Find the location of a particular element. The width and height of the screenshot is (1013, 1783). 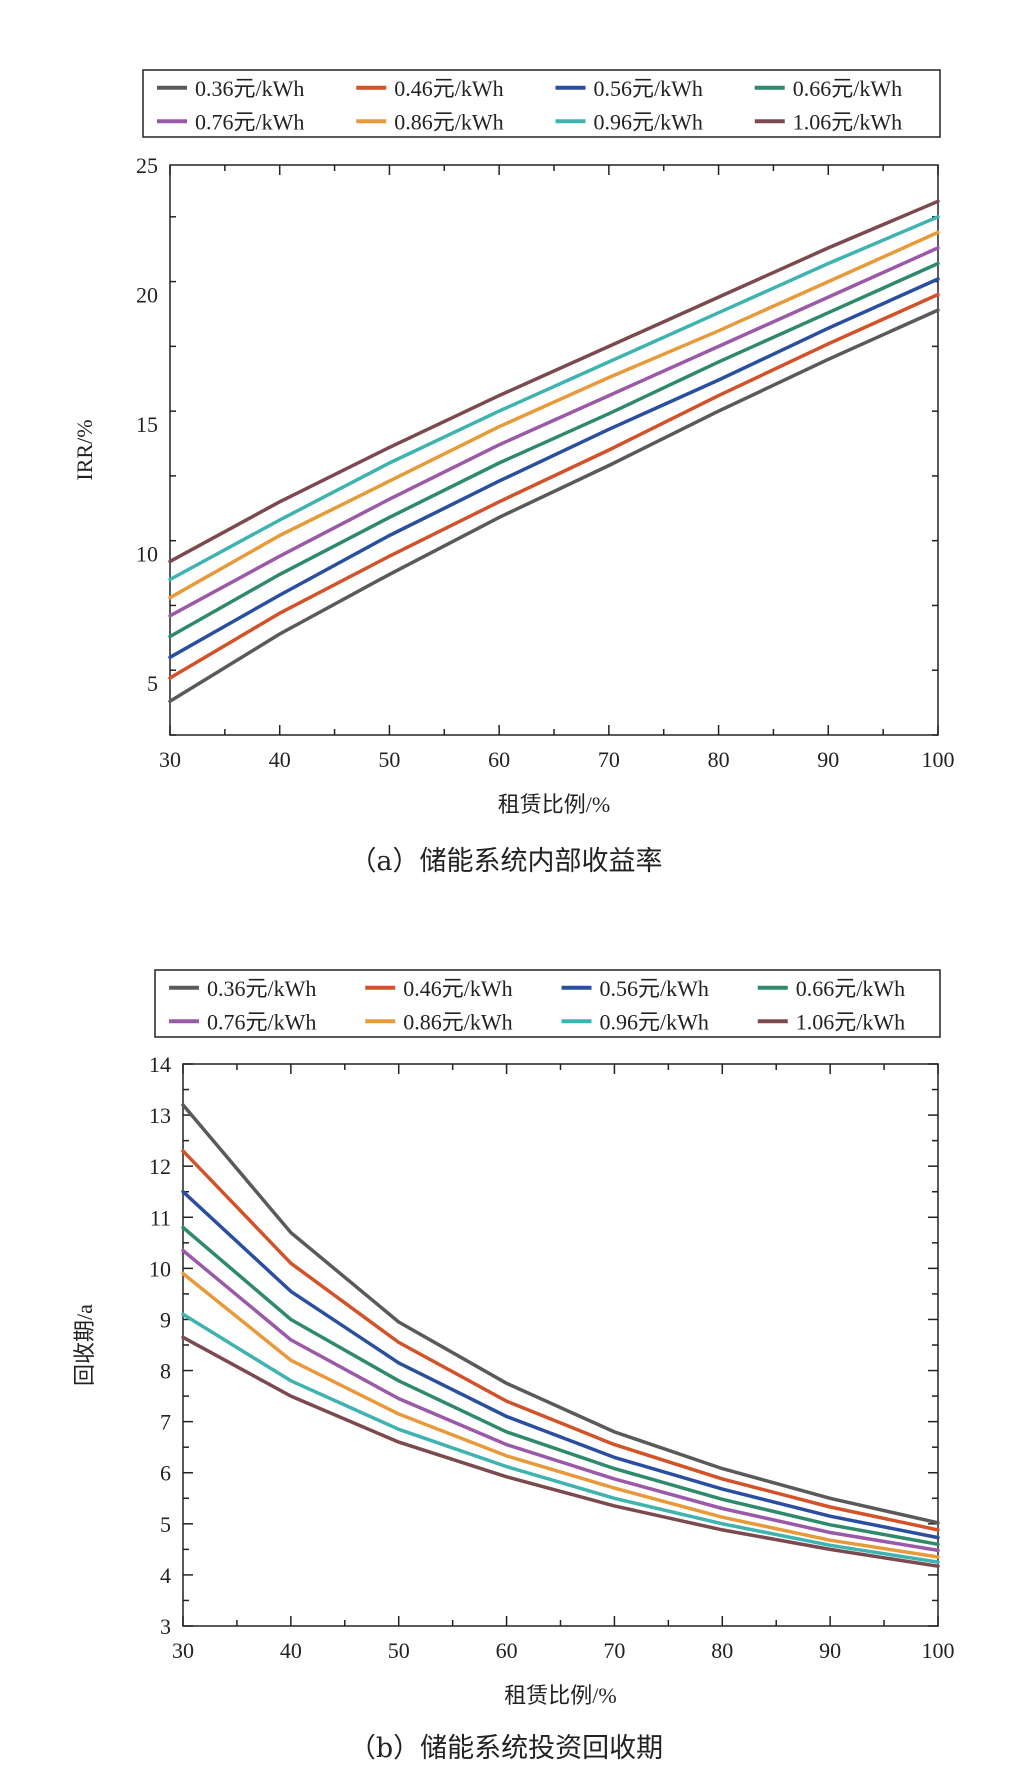

y-tick-label: 13 is located at coordinates (160, 1115).